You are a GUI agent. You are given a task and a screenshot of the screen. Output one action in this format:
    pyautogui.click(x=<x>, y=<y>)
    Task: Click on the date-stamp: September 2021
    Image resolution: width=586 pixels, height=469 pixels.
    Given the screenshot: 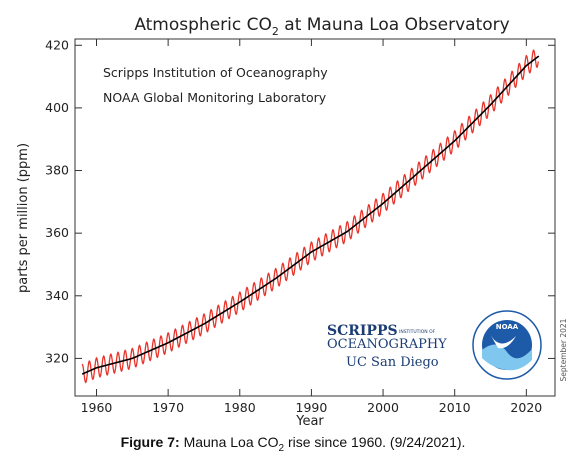 What is the action you would take?
    pyautogui.click(x=563, y=349)
    